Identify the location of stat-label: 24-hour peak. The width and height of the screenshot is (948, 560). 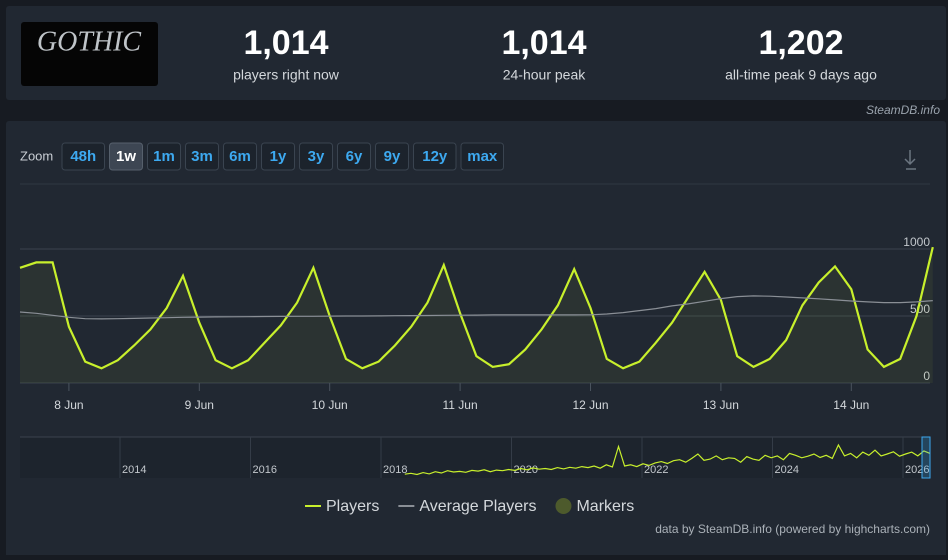
(545, 75).